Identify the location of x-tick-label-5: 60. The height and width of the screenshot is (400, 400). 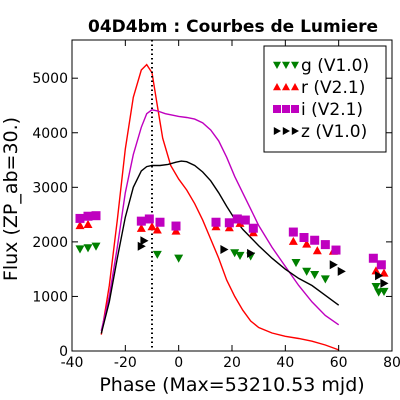
(339, 363).